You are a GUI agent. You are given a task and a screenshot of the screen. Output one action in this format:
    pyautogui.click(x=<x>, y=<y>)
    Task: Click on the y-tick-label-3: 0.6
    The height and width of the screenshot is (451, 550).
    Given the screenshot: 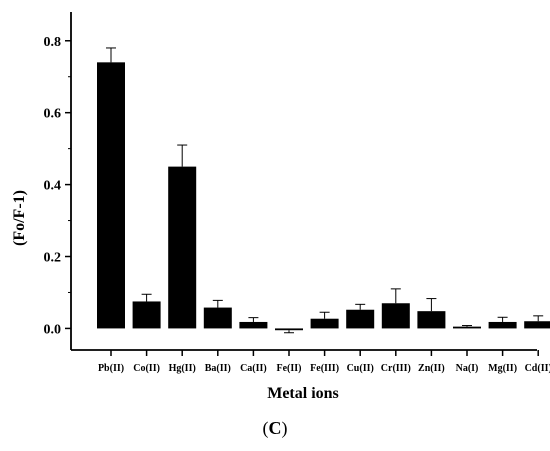 What is the action you would take?
    pyautogui.click(x=53, y=114)
    